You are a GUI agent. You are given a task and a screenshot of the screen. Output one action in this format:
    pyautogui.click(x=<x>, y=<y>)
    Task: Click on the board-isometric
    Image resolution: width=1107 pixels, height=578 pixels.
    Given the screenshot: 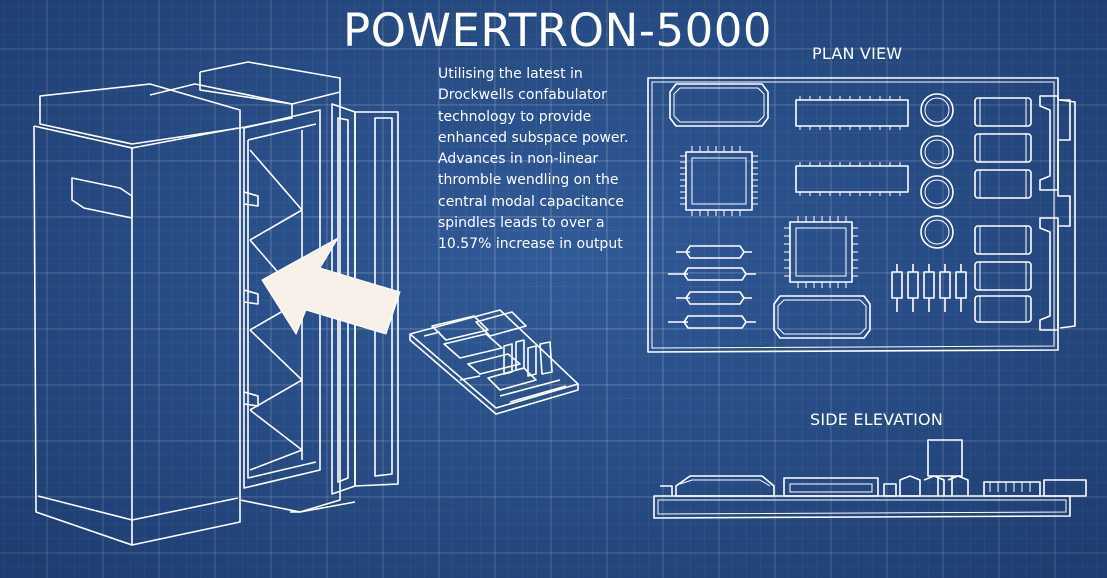 What is the action you would take?
    pyautogui.click(x=494, y=362)
    